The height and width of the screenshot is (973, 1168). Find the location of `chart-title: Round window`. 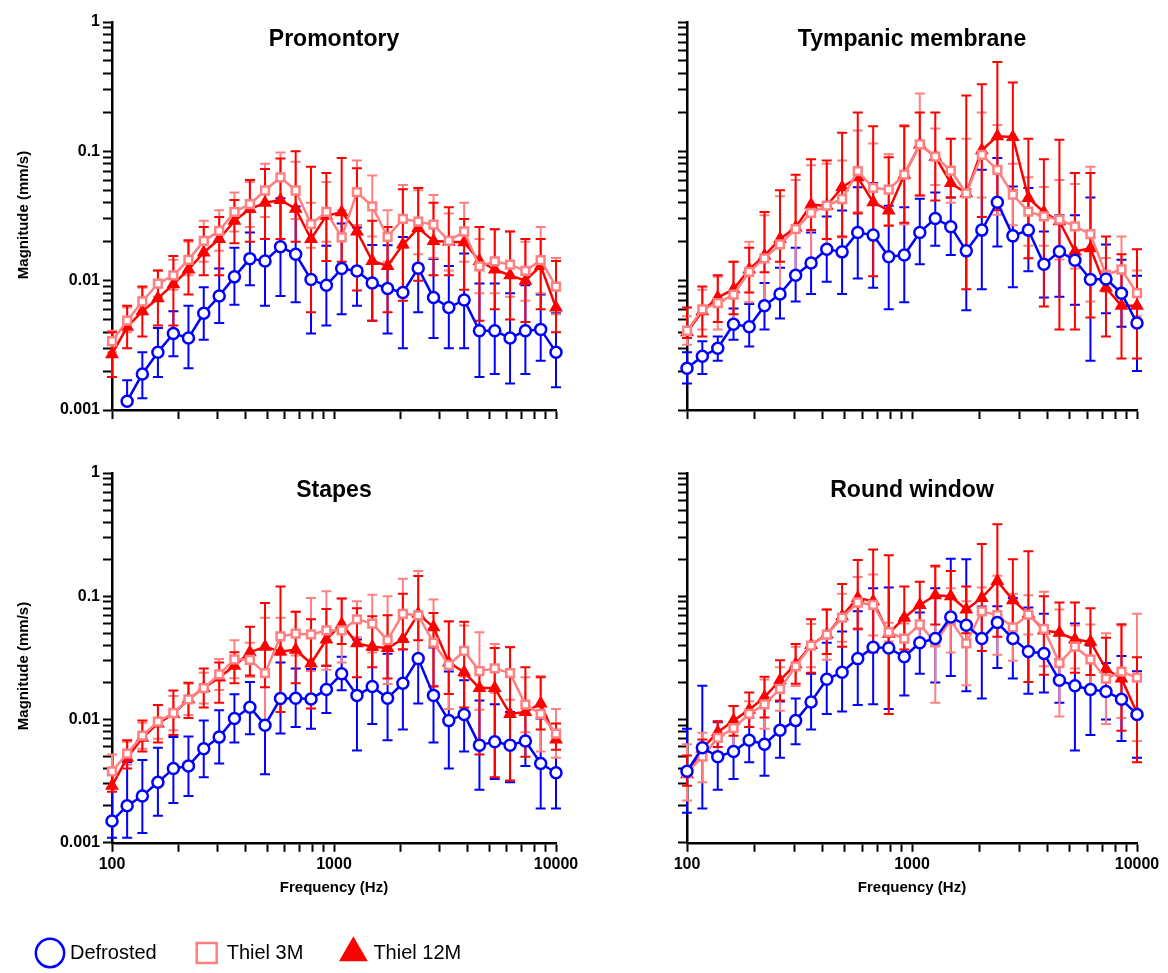

chart-title: Round window is located at coordinates (912, 489).